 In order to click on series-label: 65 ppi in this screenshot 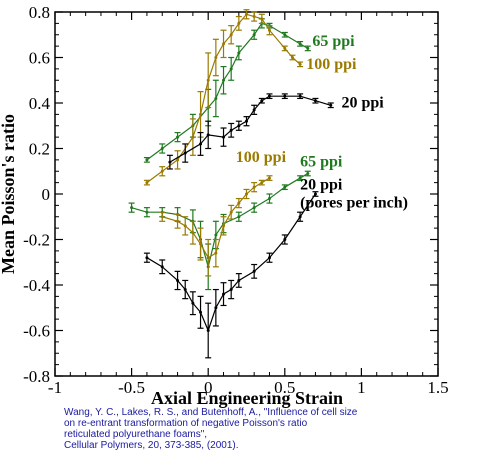, I will do `click(333, 41)`.